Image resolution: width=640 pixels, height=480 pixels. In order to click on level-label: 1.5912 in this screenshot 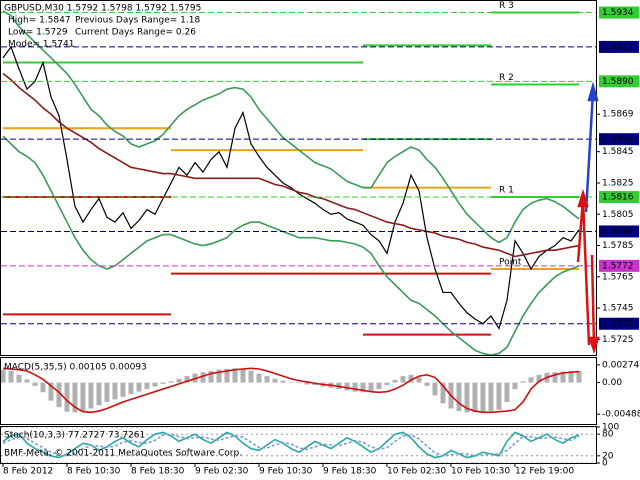, I will do `click(618, 47)`.